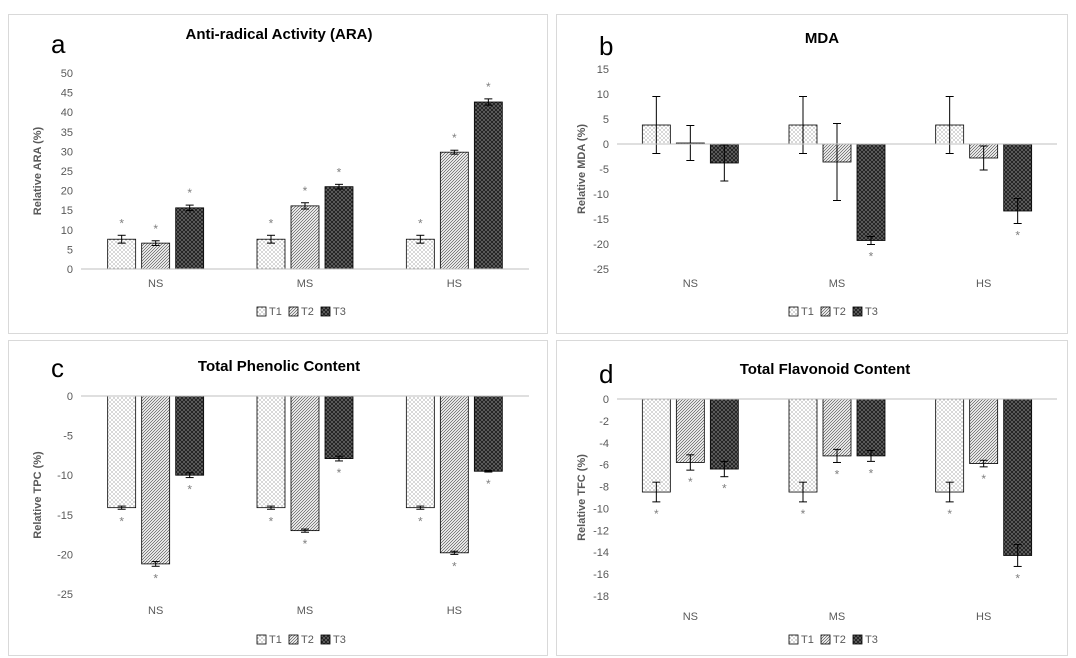 Image resolution: width=1076 pixels, height=658 pixels. I want to click on bar-t2-hs, so click(984, 431).